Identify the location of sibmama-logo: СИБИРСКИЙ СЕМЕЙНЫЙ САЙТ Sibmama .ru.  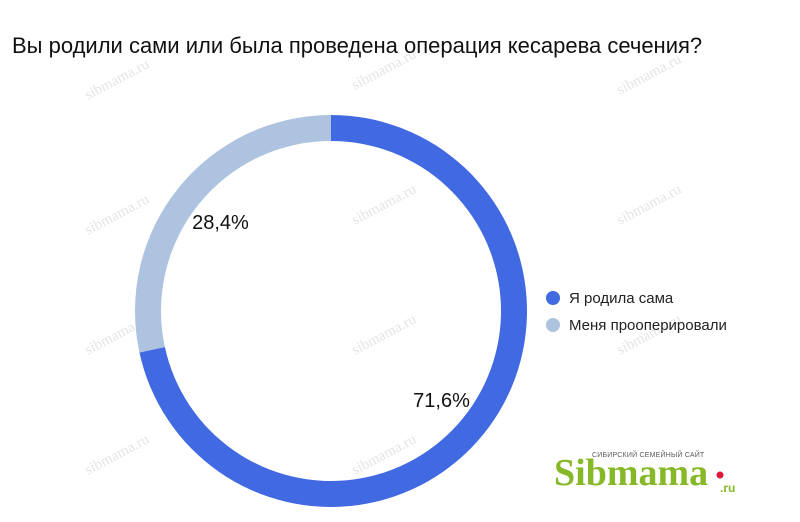
(644, 472).